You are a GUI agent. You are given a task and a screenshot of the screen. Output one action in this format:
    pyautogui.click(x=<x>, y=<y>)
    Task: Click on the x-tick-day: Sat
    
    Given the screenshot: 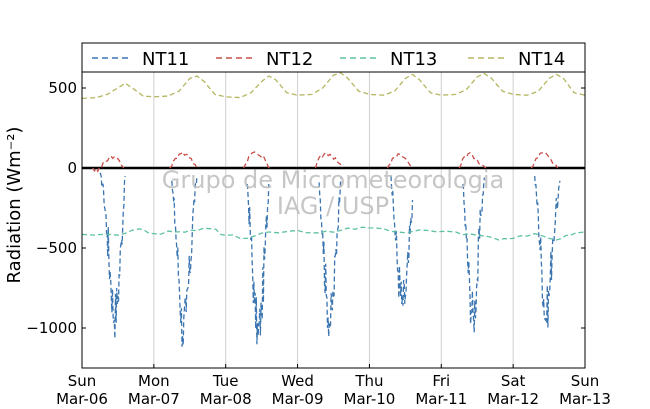 What is the action you would take?
    pyautogui.click(x=513, y=381)
    